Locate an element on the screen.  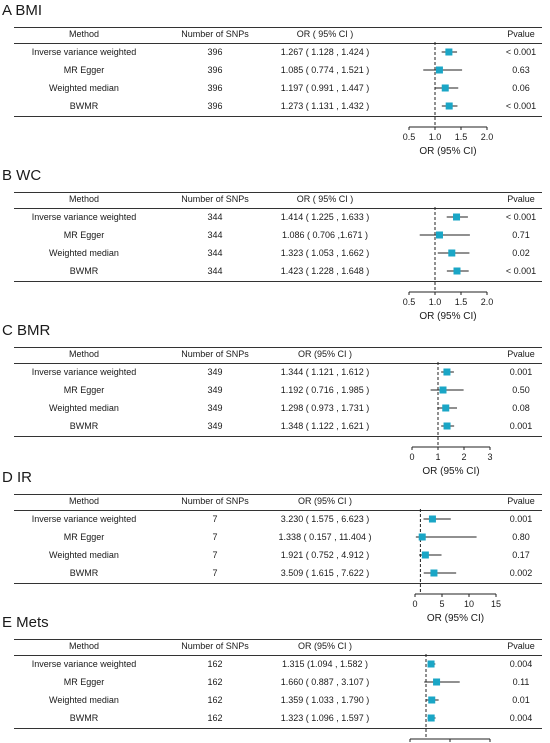
snps-cell: 162 is located at coordinates (215, 682).